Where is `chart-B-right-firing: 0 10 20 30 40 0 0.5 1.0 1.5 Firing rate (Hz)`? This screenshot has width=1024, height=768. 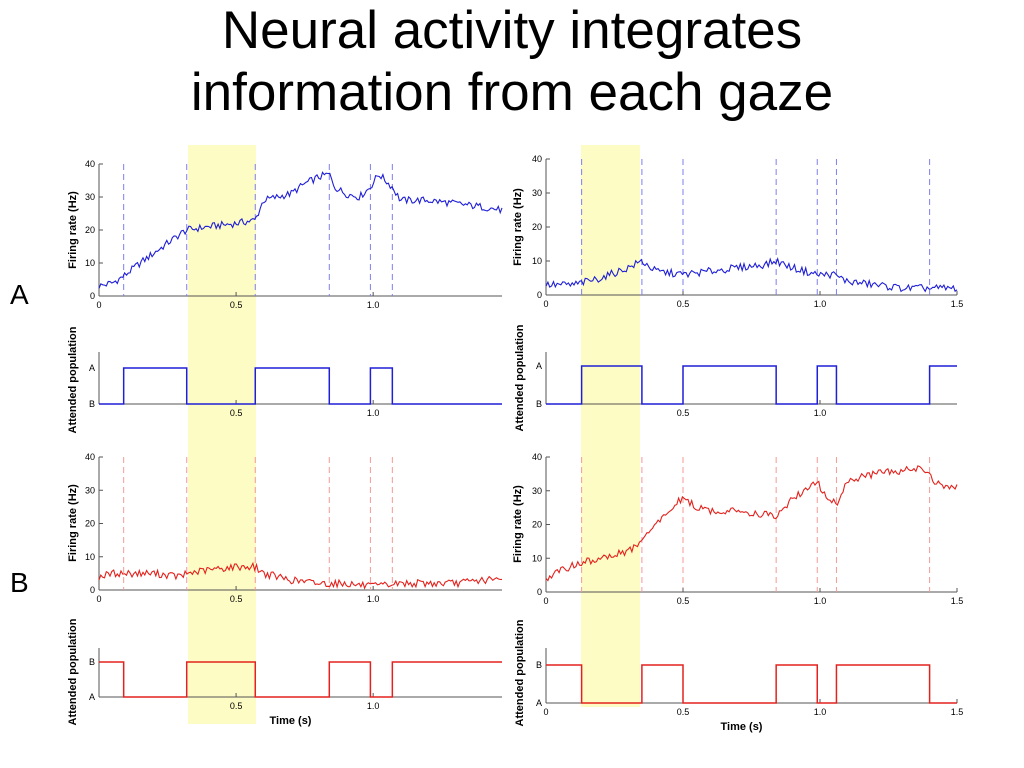
chart-B-right-firing: 0 10 20 30 40 0 0.5 1.0 1.5 Firing rate (Hz) is located at coordinates (737, 529).